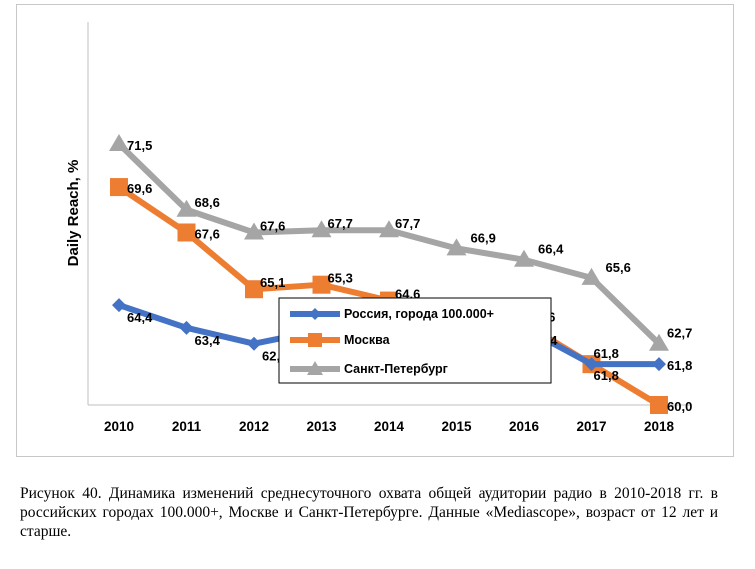 The width and height of the screenshot is (755, 569). Describe the element at coordinates (187, 426) in the screenshot. I see `x-tick-label: 2011` at that location.